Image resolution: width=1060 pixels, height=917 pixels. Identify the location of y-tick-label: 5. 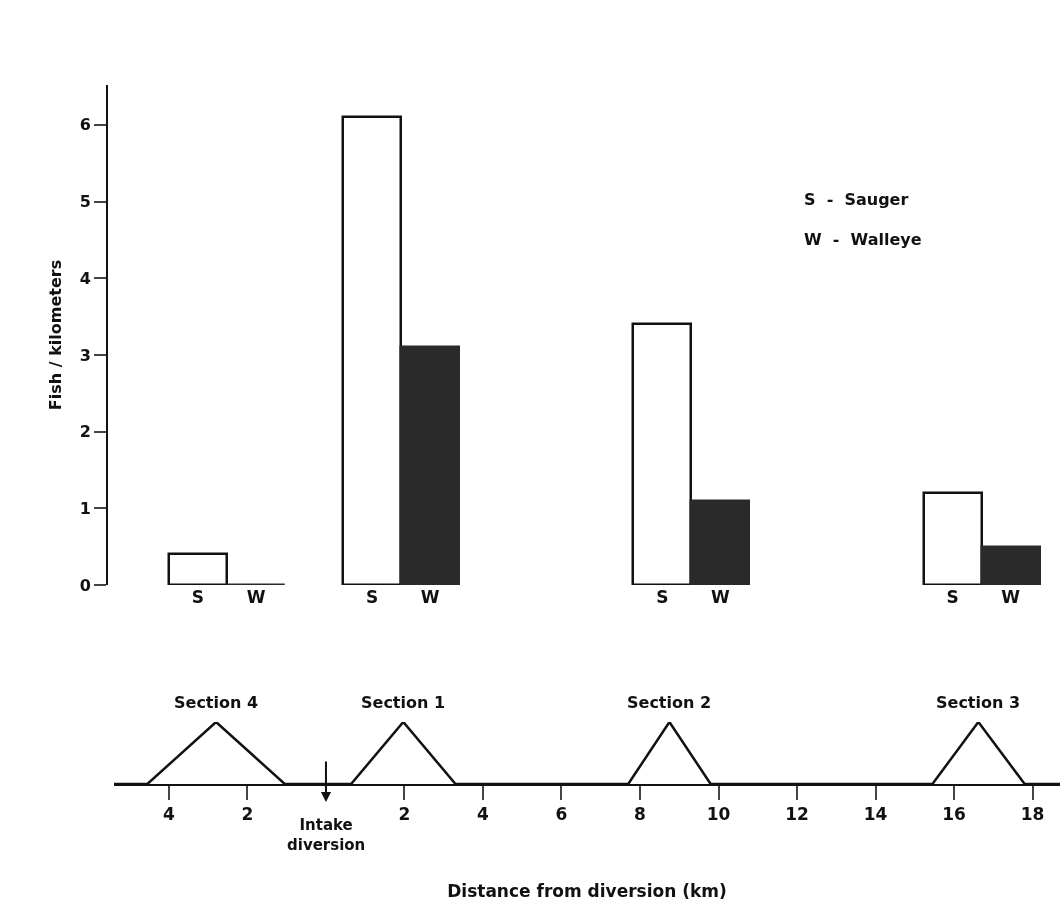
(85, 202).